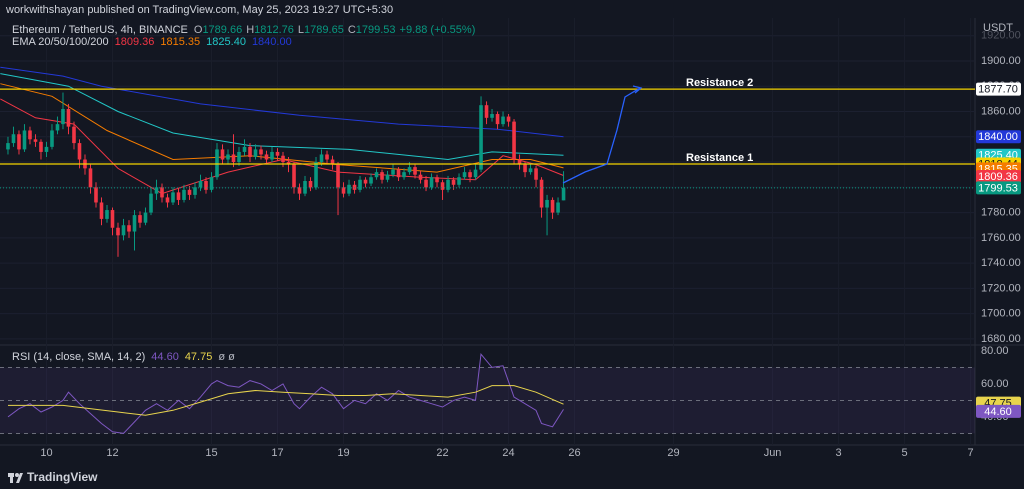 The image size is (1024, 489). What do you see at coordinates (1001, 314) in the screenshot?
I see `y-tick-label: 1700.00` at bounding box center [1001, 314].